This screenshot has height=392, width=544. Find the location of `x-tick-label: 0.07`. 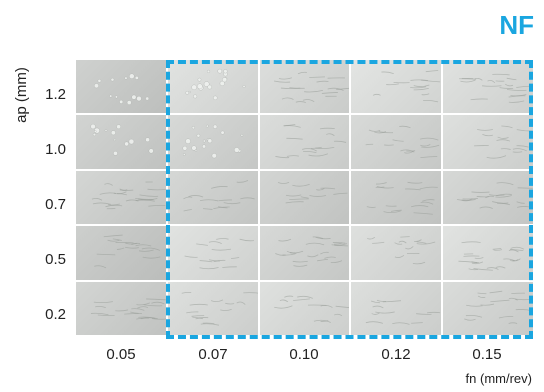

x-tick-label: 0.07 is located at coordinates (213, 354).